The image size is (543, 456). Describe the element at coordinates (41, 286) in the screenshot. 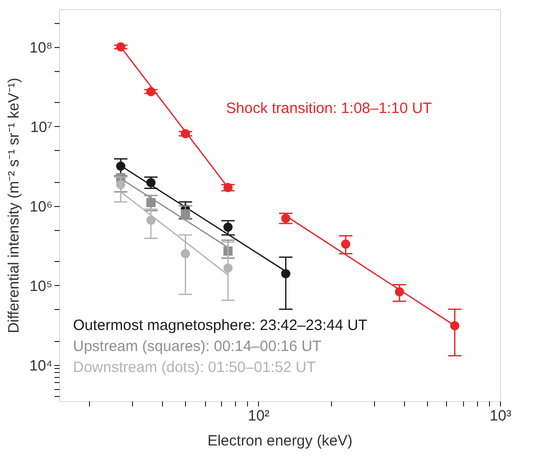

I see `y-tick-label: 10⁵` at that location.